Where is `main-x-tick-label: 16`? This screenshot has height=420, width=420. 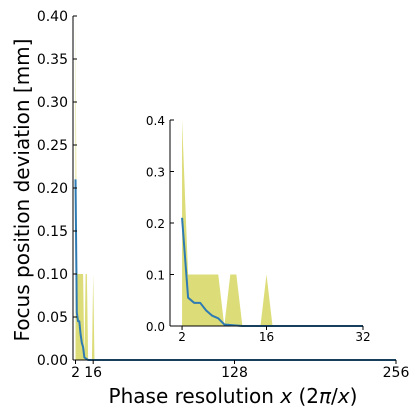
main-x-tick-label: 16 is located at coordinates (93, 373).